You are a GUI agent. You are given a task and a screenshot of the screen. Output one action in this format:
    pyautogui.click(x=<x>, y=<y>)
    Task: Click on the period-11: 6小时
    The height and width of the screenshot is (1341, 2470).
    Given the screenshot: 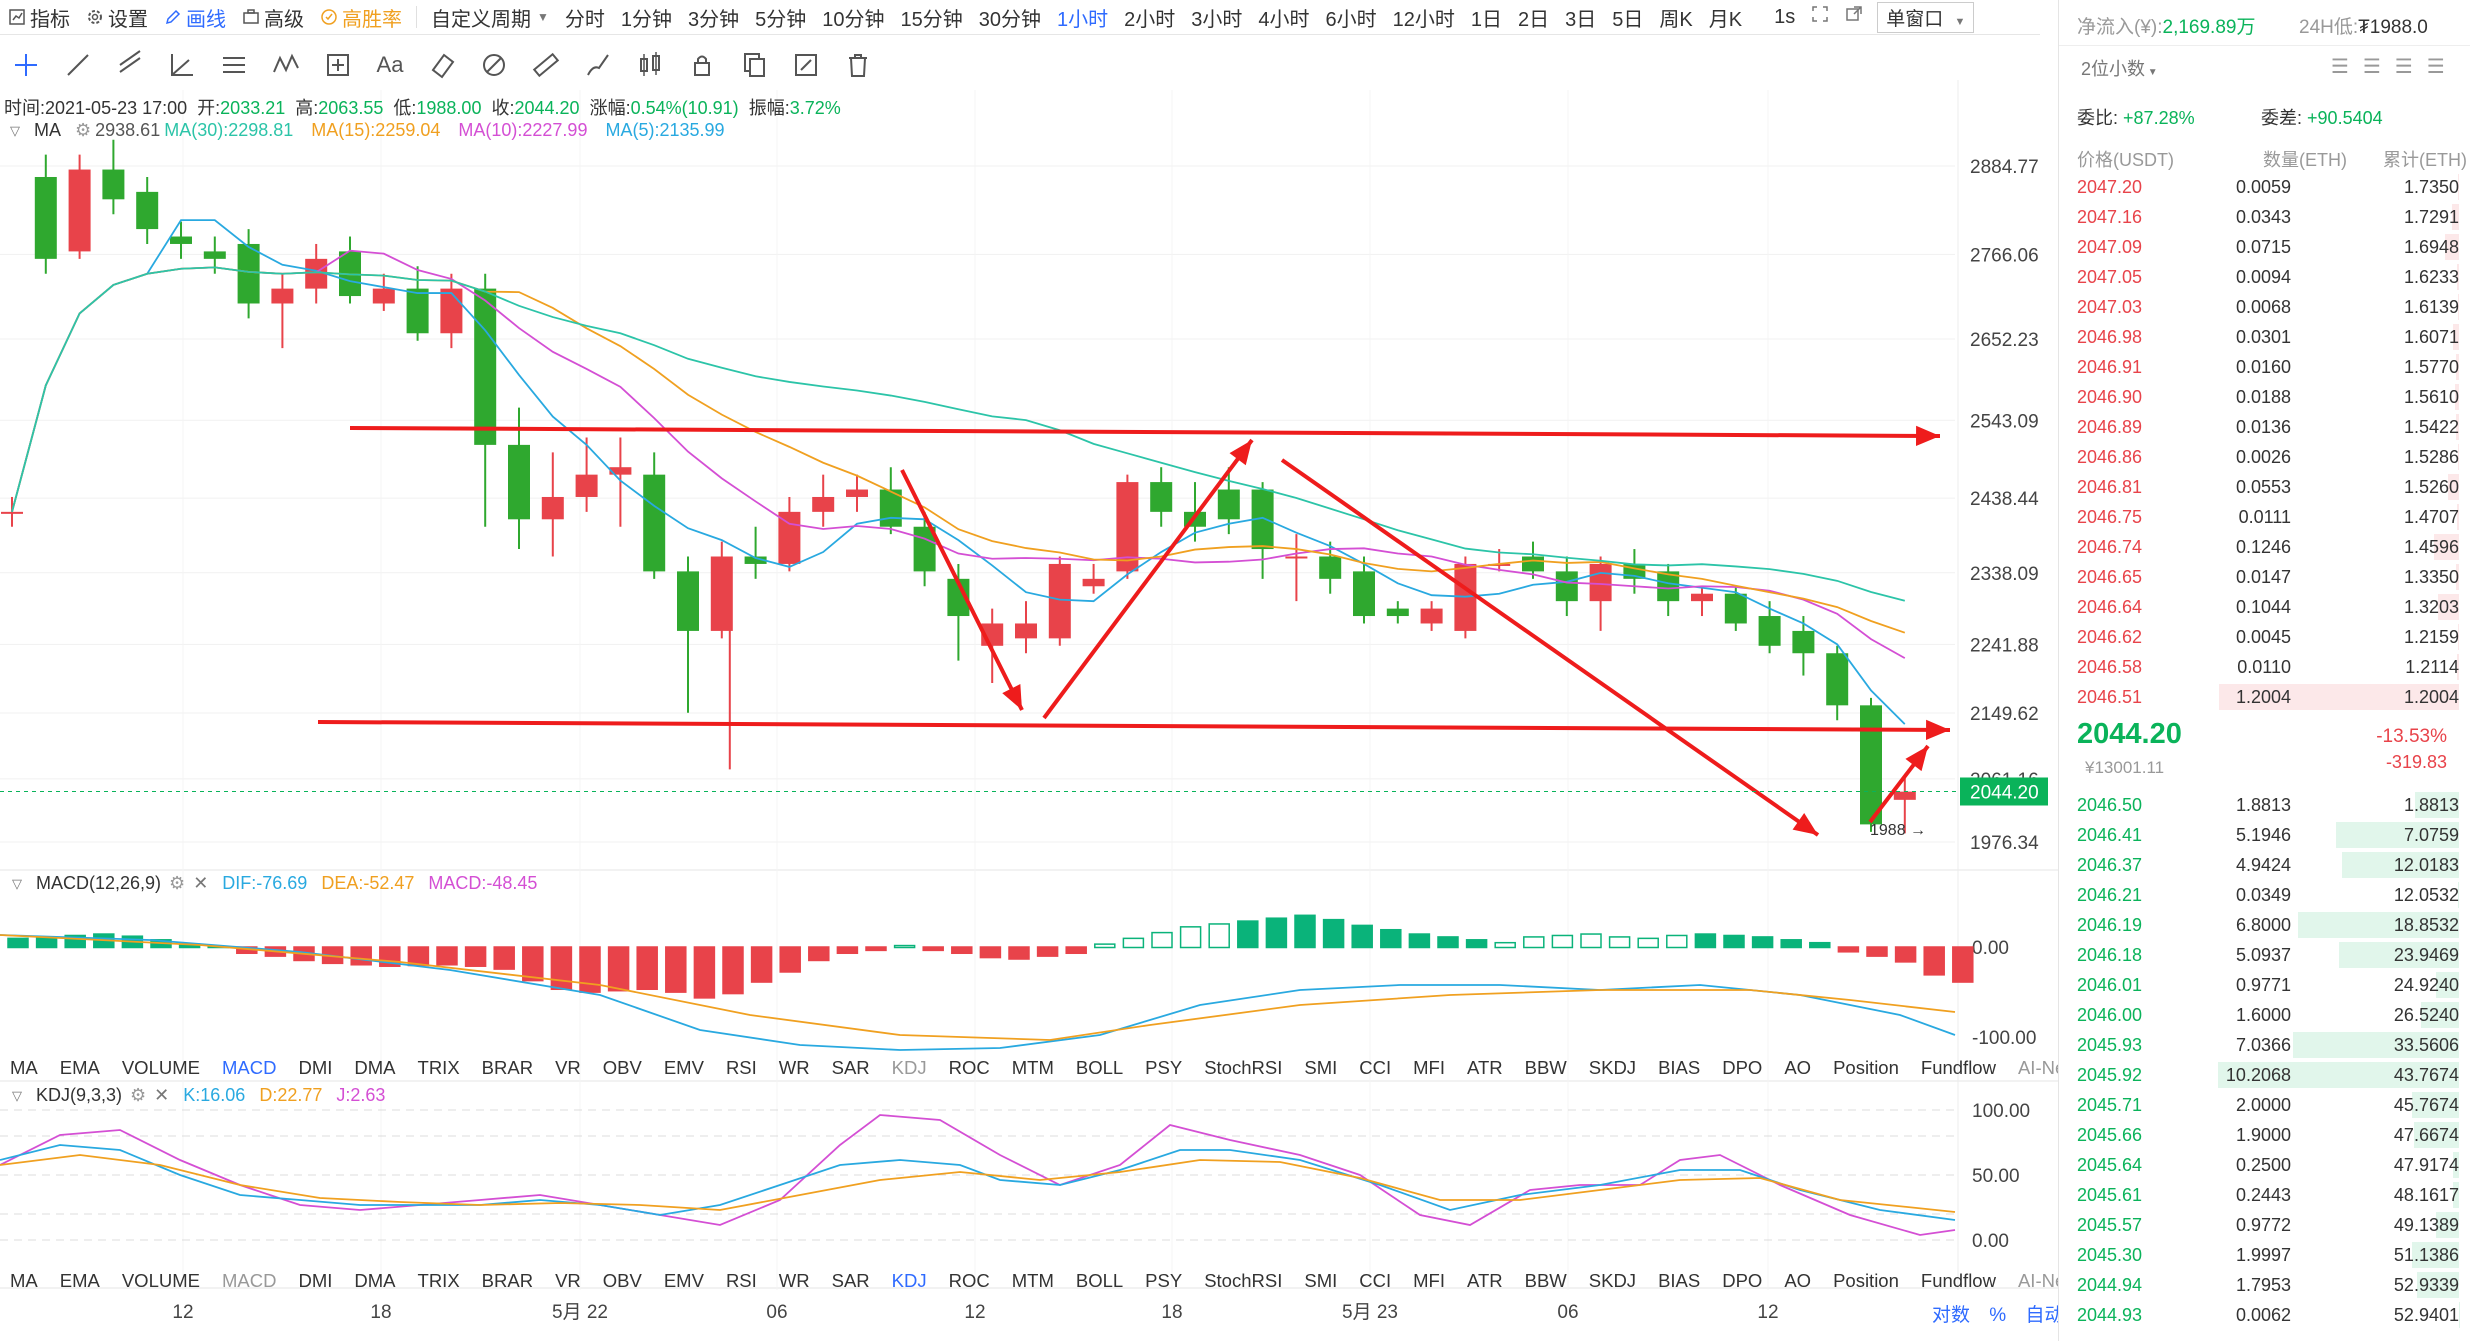 What is the action you would take?
    pyautogui.click(x=1351, y=19)
    